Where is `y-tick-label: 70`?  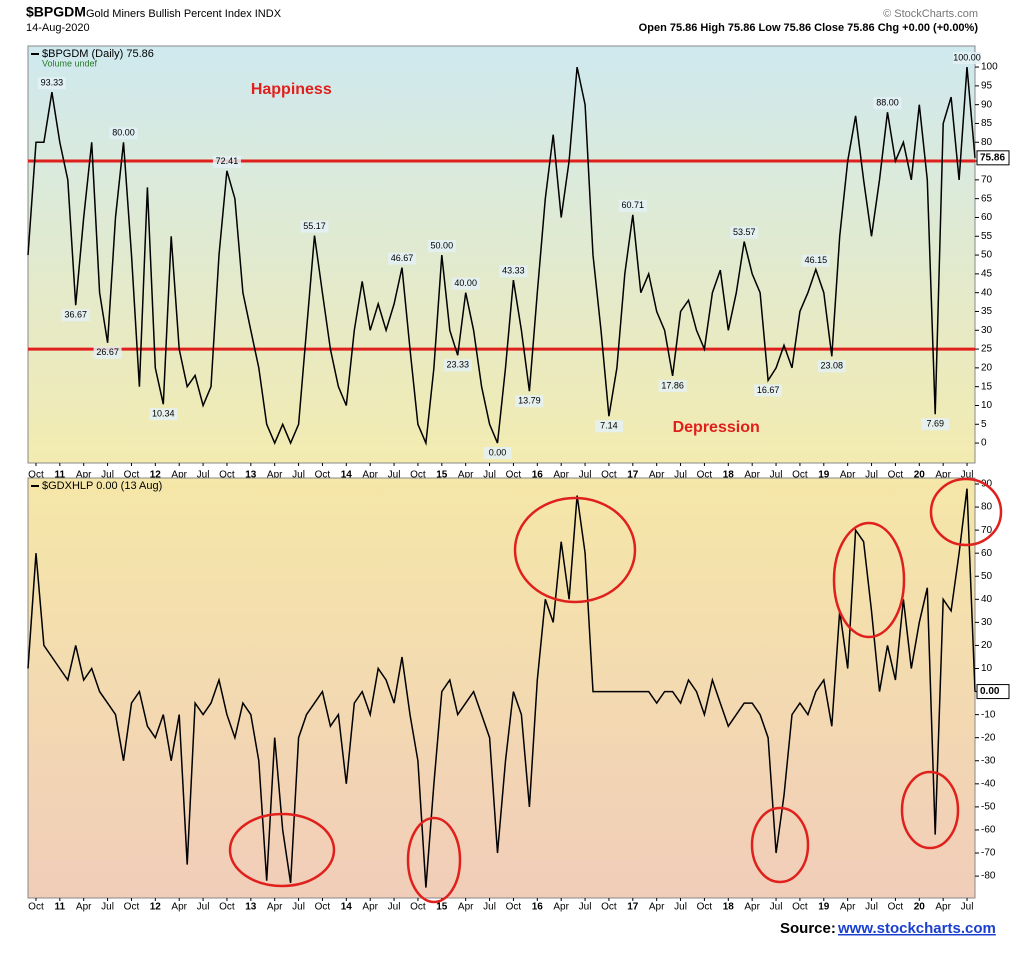 y-tick-label: 70 is located at coordinates (987, 180).